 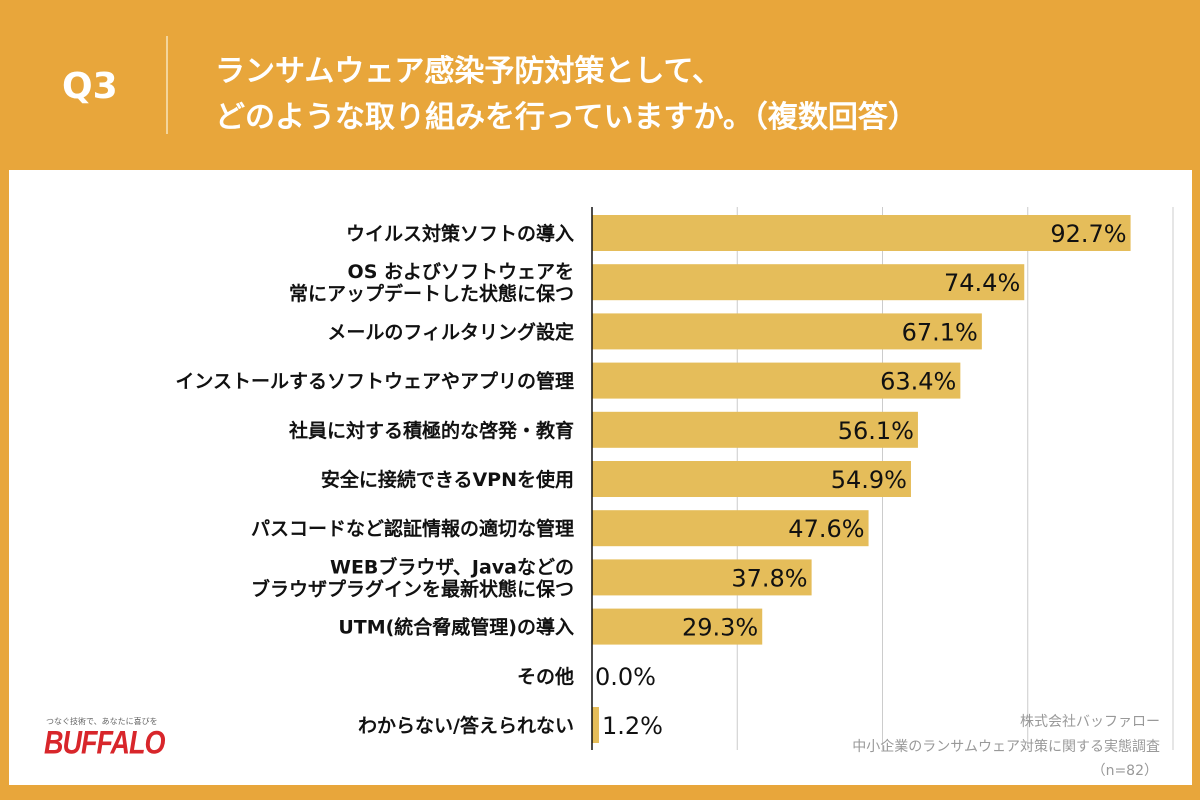 I want to click on divider, so click(x=167, y=85).